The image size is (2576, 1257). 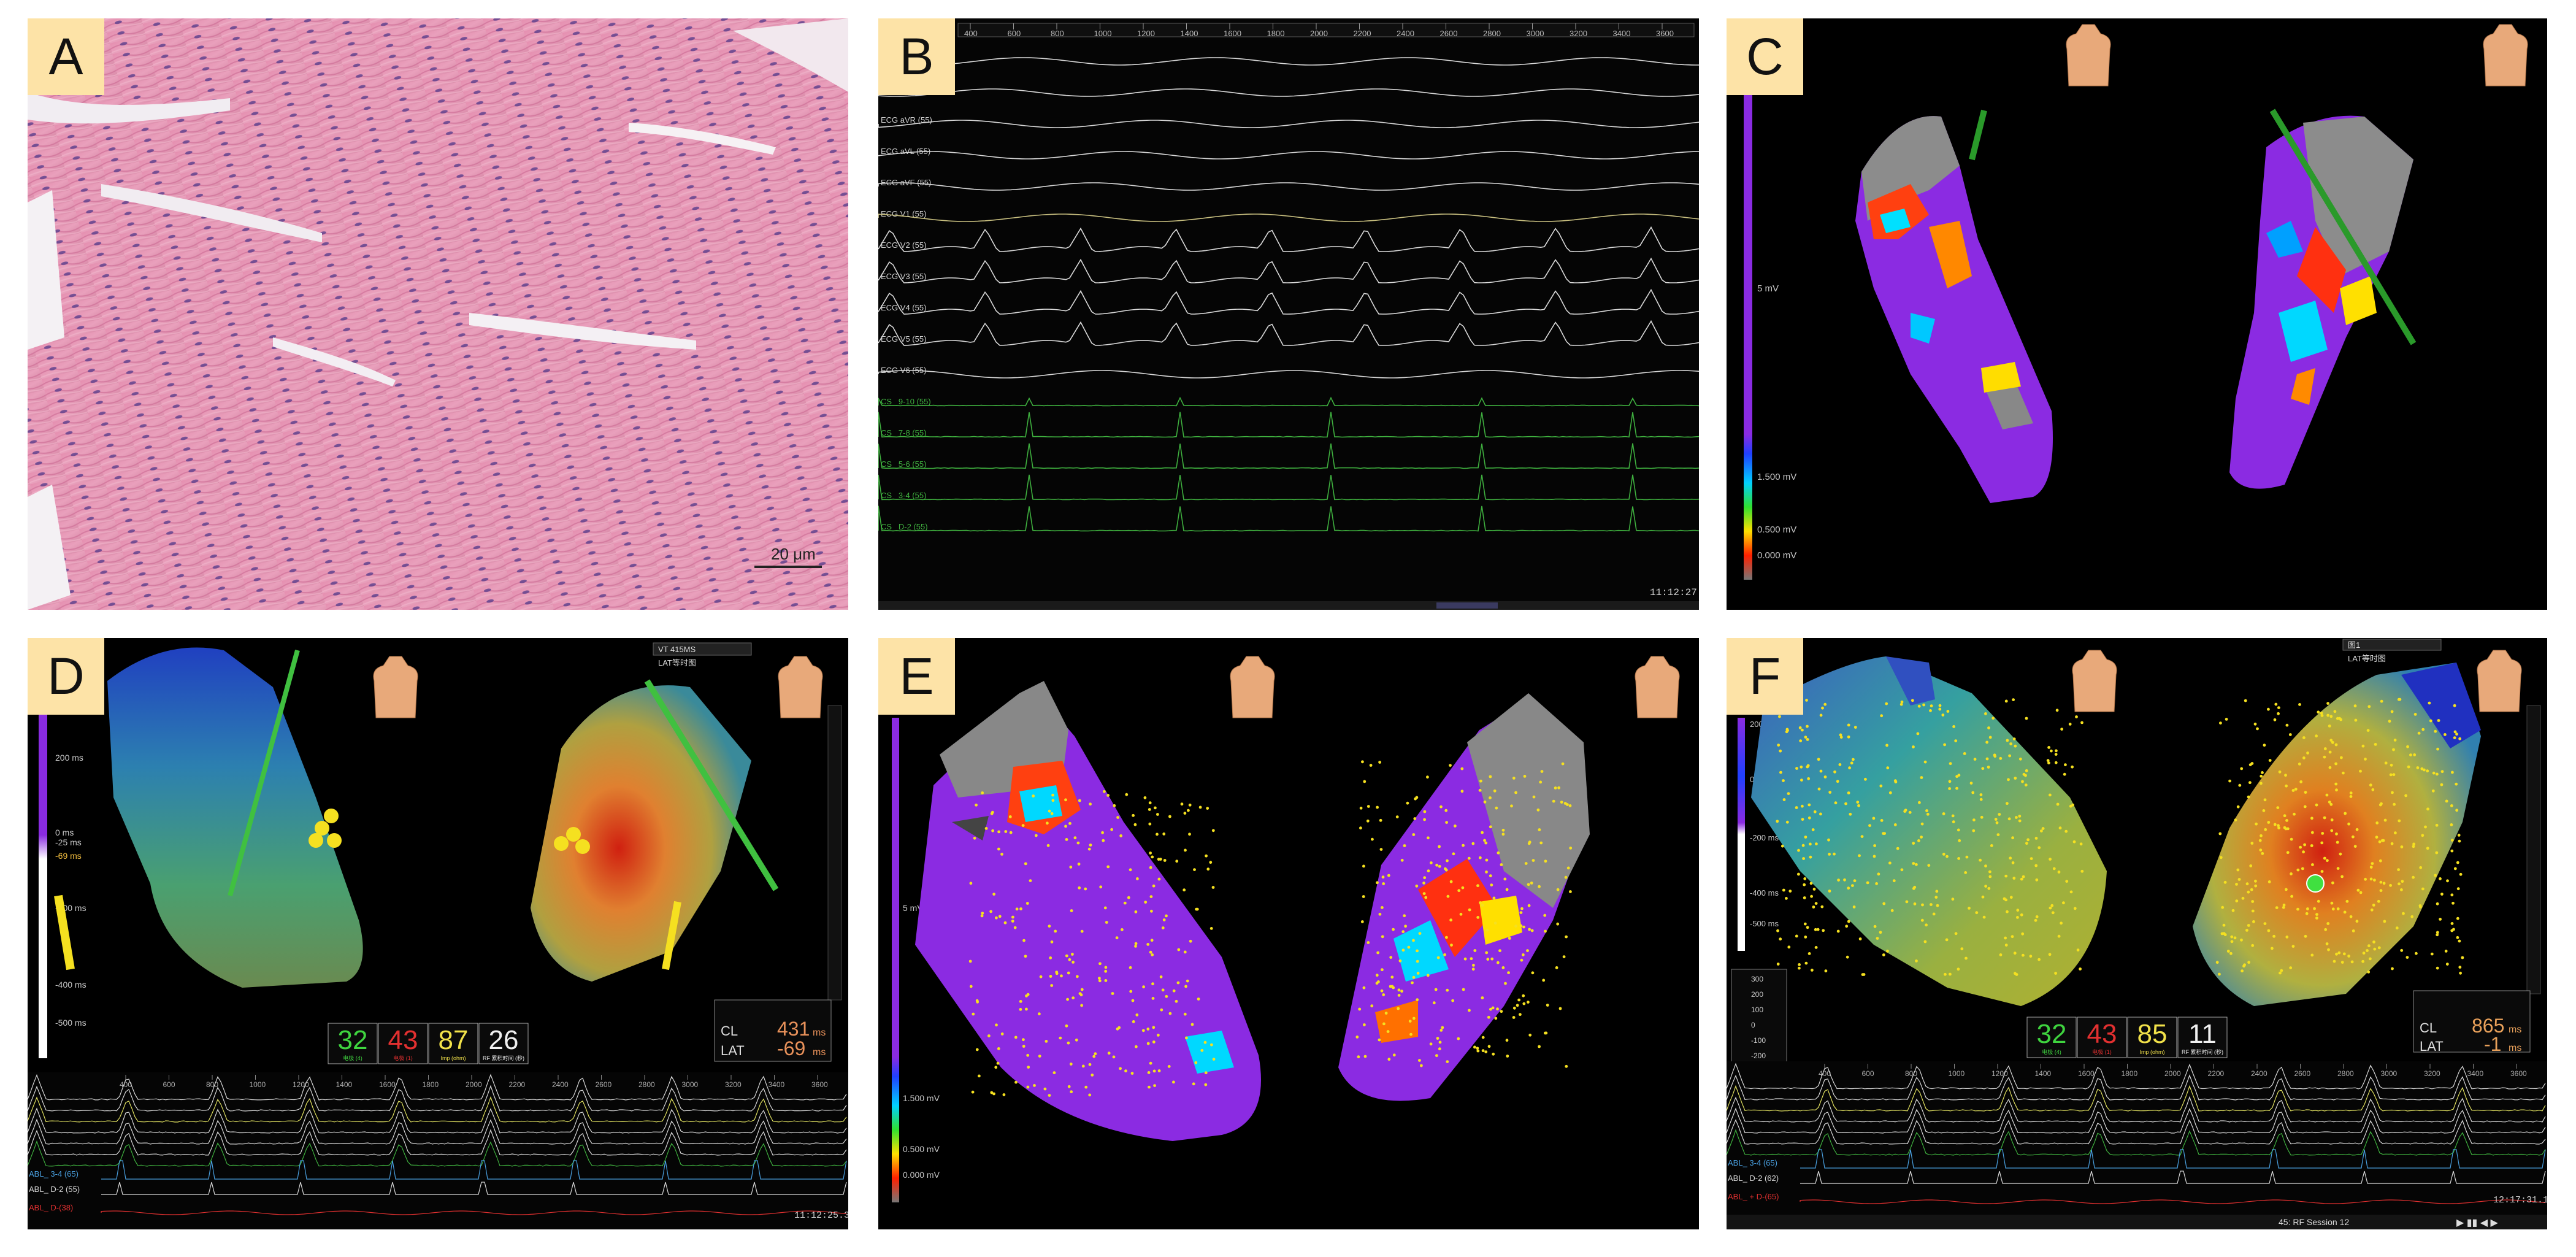 I want to click on lat-unit: ms, so click(x=2515, y=1048).